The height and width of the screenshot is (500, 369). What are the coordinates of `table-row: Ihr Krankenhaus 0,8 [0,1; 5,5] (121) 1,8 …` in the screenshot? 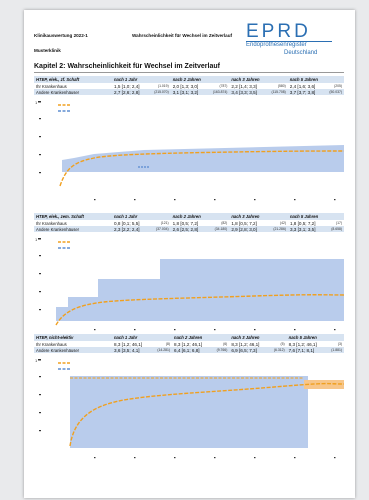 It's located at (189, 223).